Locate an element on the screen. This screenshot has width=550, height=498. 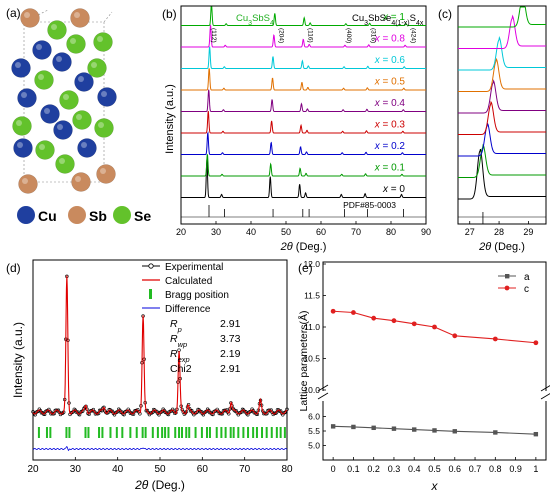
panel-label: (e) is located at coordinates (305, 268).